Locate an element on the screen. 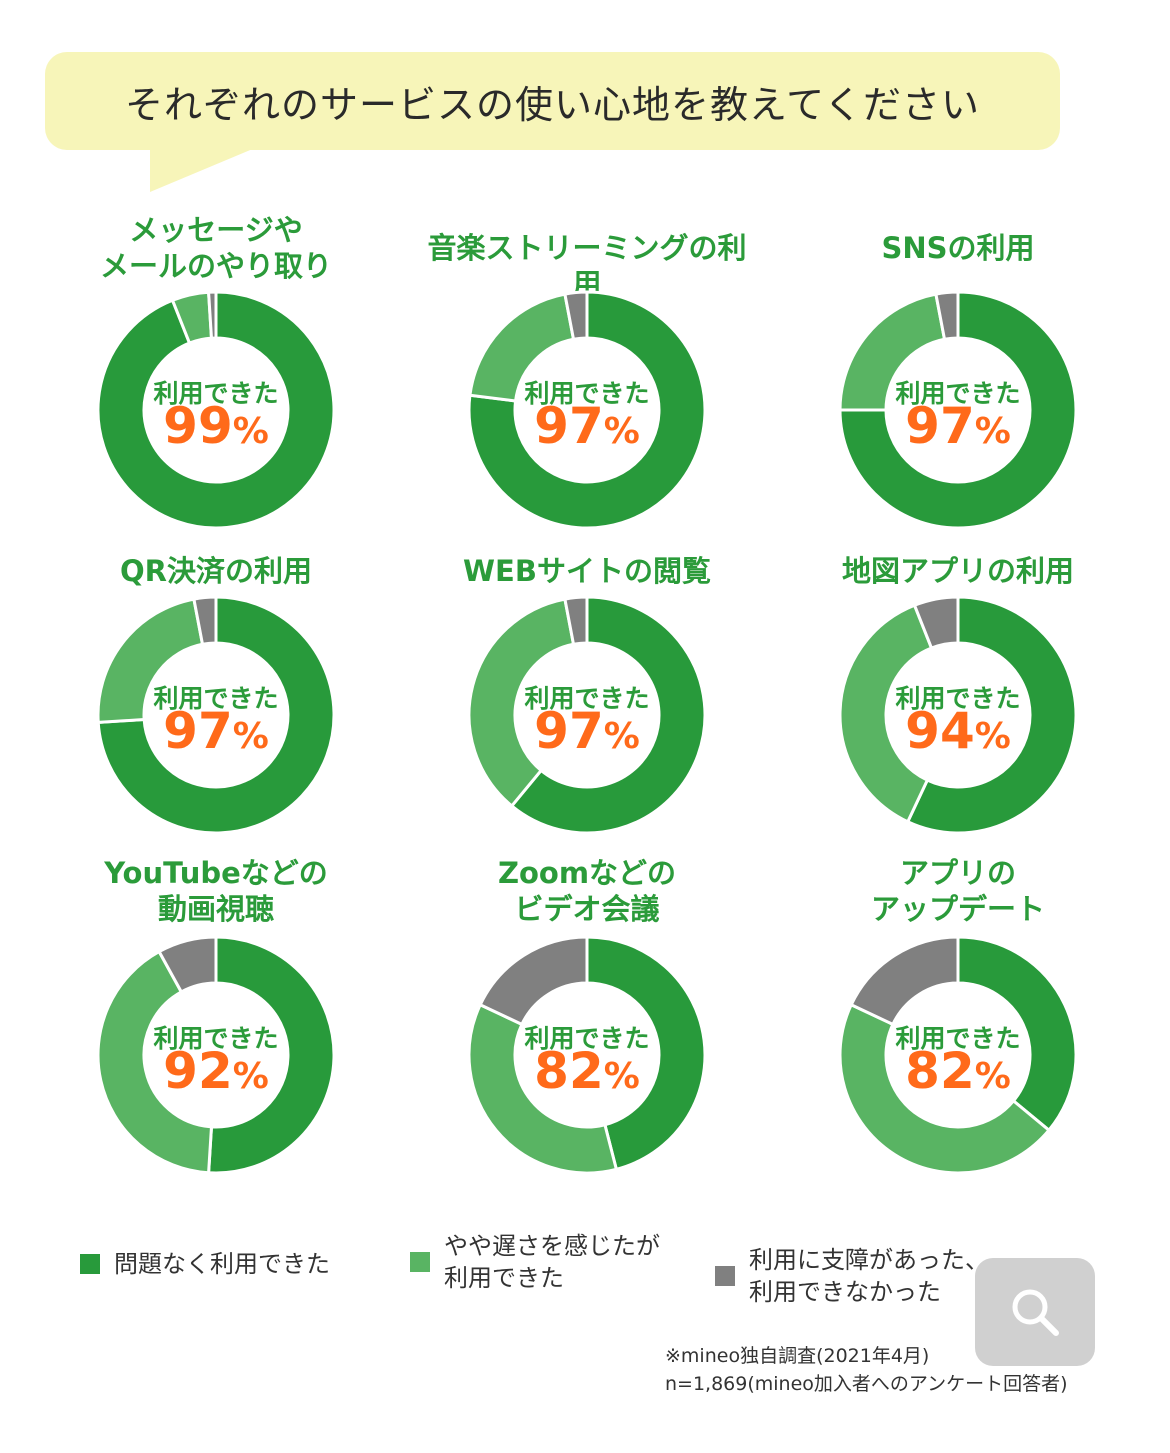 The width and height of the screenshot is (1170, 1453). chart-title: 地図アプリの利用 is located at coordinates (957, 571).